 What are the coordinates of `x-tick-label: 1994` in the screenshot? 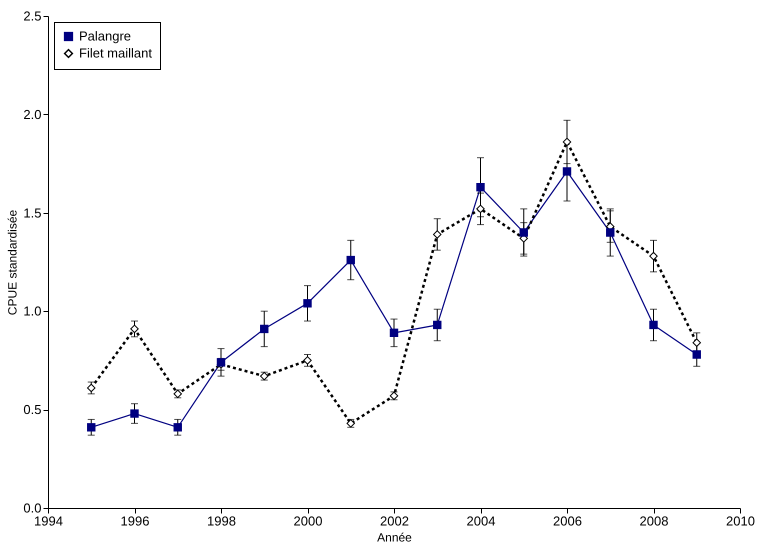 It's located at (48, 521).